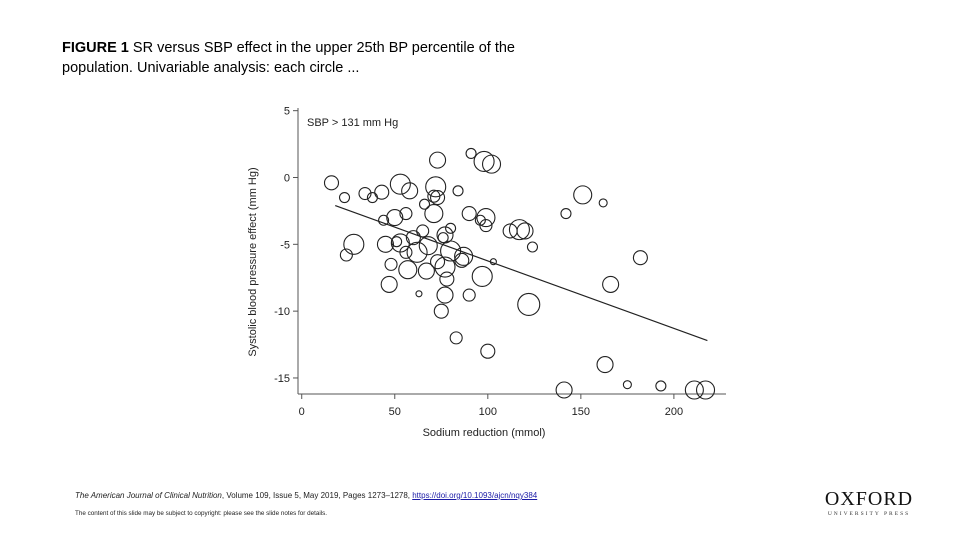 The width and height of the screenshot is (960, 540). What do you see at coordinates (581, 412) in the screenshot?
I see `x-tick-label: 150` at bounding box center [581, 412].